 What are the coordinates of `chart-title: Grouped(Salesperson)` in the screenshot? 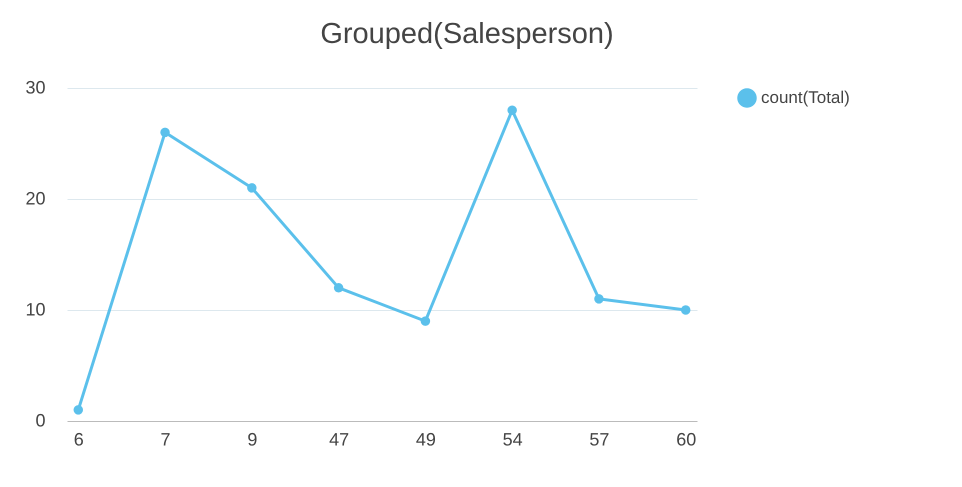 It's located at (467, 34).